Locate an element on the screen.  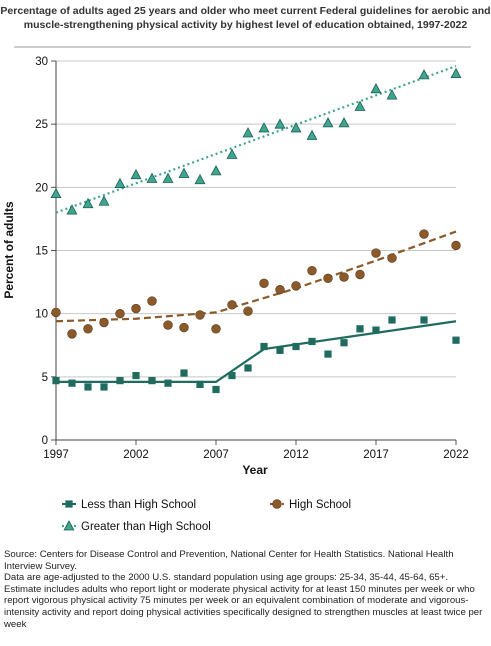
y-tick-label: 25 is located at coordinates (41, 125).